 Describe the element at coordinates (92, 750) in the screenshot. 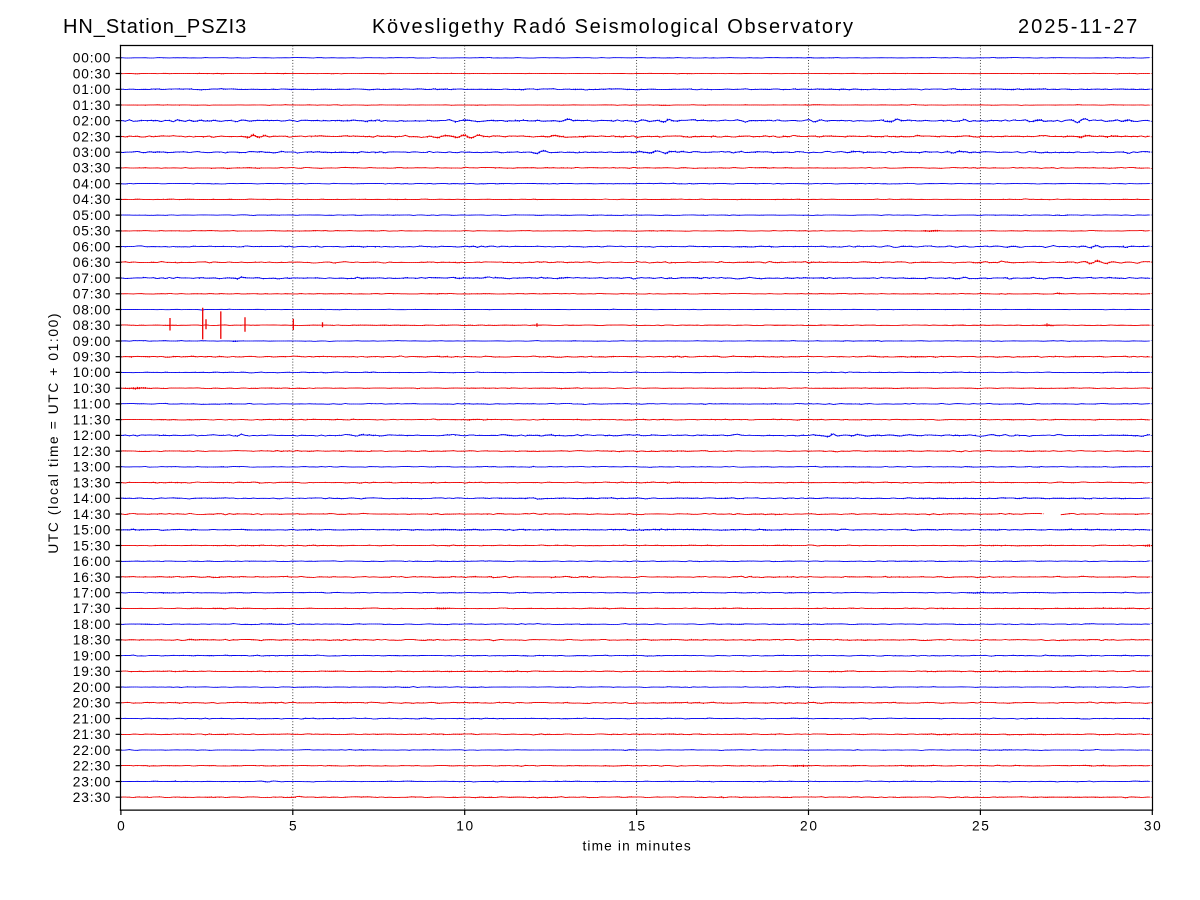

I see `svg-text: 22:00` at that location.